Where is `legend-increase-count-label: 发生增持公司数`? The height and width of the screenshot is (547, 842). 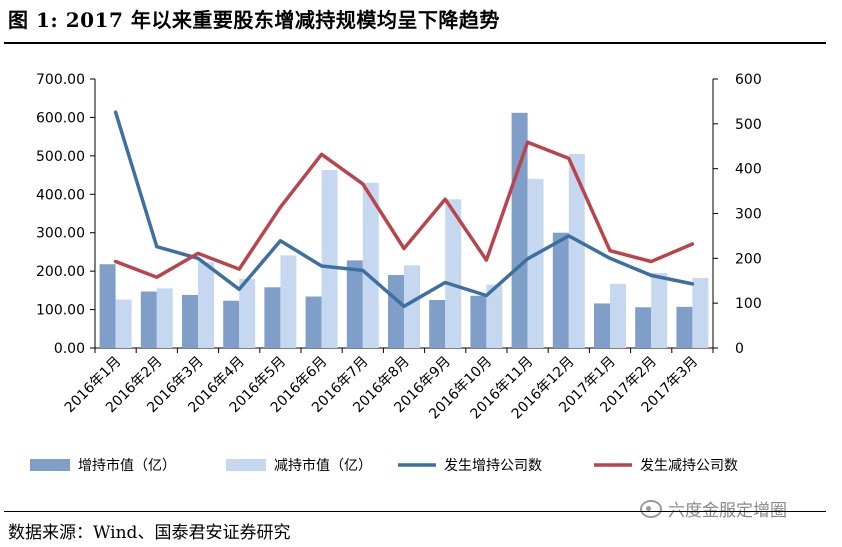
legend-increase-count-label: 发生增持公司数 is located at coordinates (493, 466).